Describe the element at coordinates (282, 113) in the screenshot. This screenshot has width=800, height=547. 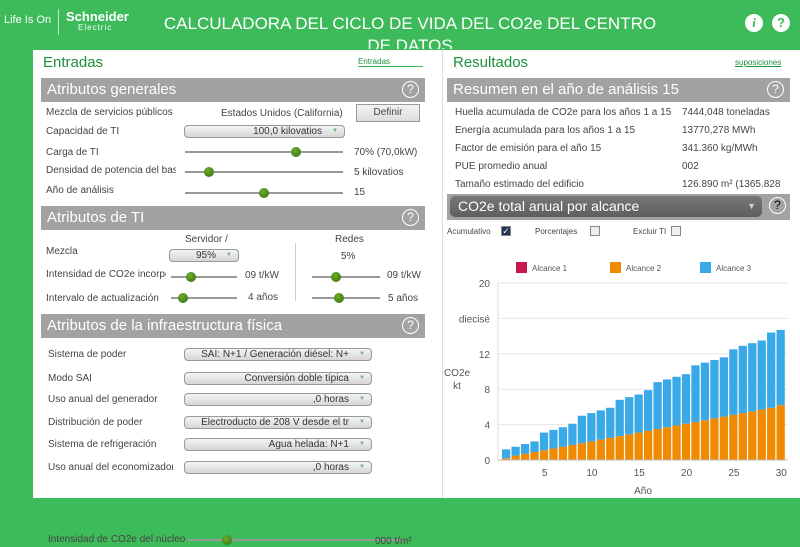
I see `utility-mix-value: Estados Unidos (California)` at that location.